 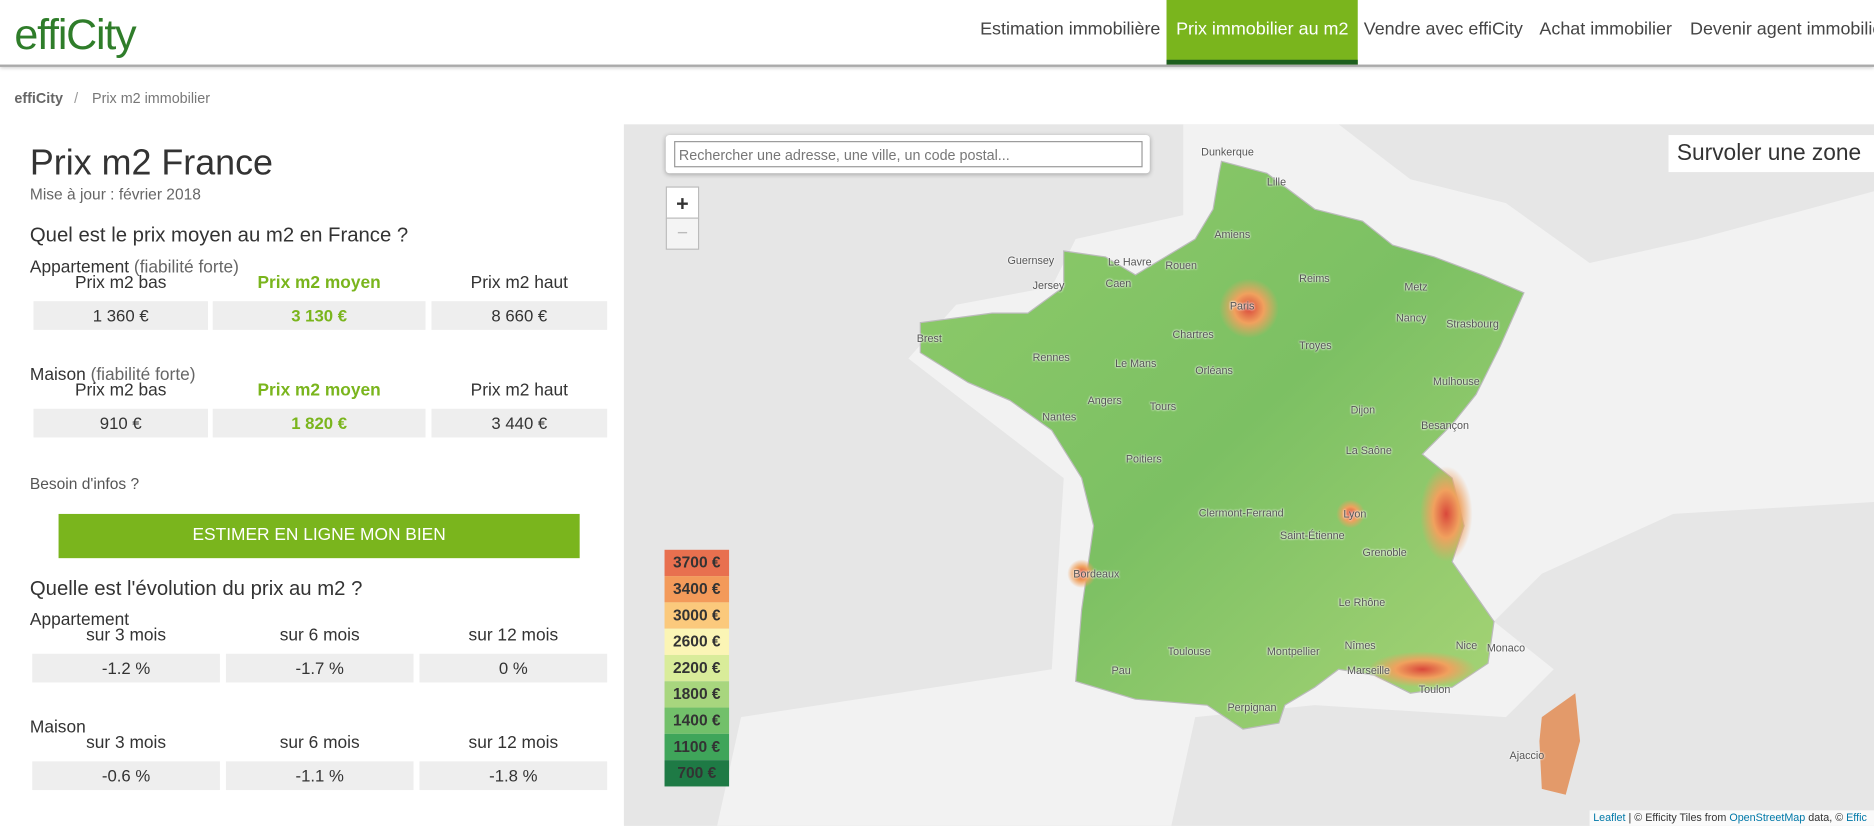 What do you see at coordinates (1826, 817) in the screenshot?
I see `text: data, ©` at bounding box center [1826, 817].